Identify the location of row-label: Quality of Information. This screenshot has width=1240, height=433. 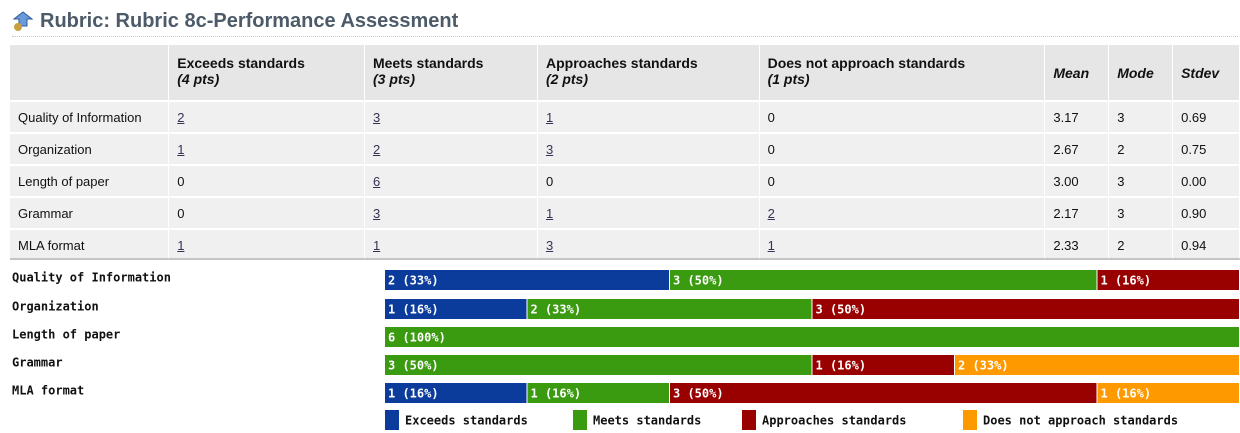
(91, 278).